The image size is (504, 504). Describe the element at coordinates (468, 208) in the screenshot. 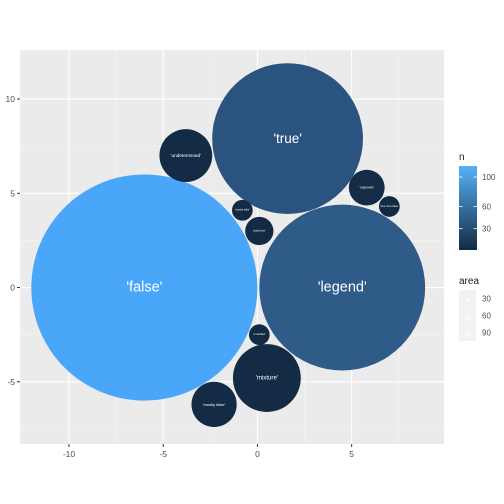

I see `legend-n-colorbar` at that location.